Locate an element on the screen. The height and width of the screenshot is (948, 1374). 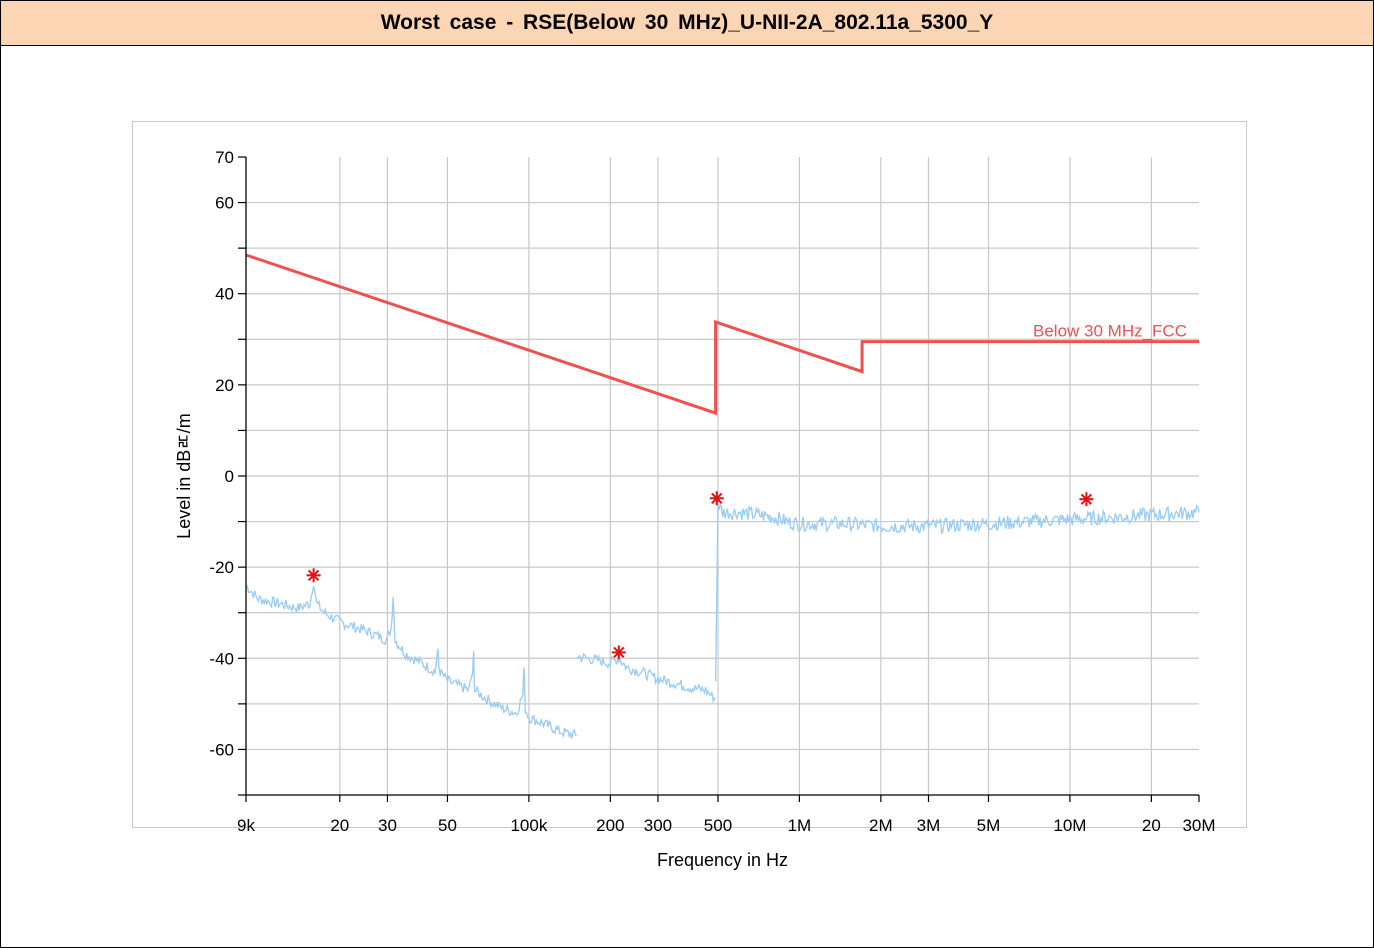
y-tick-label: 20 is located at coordinates (224, 385).